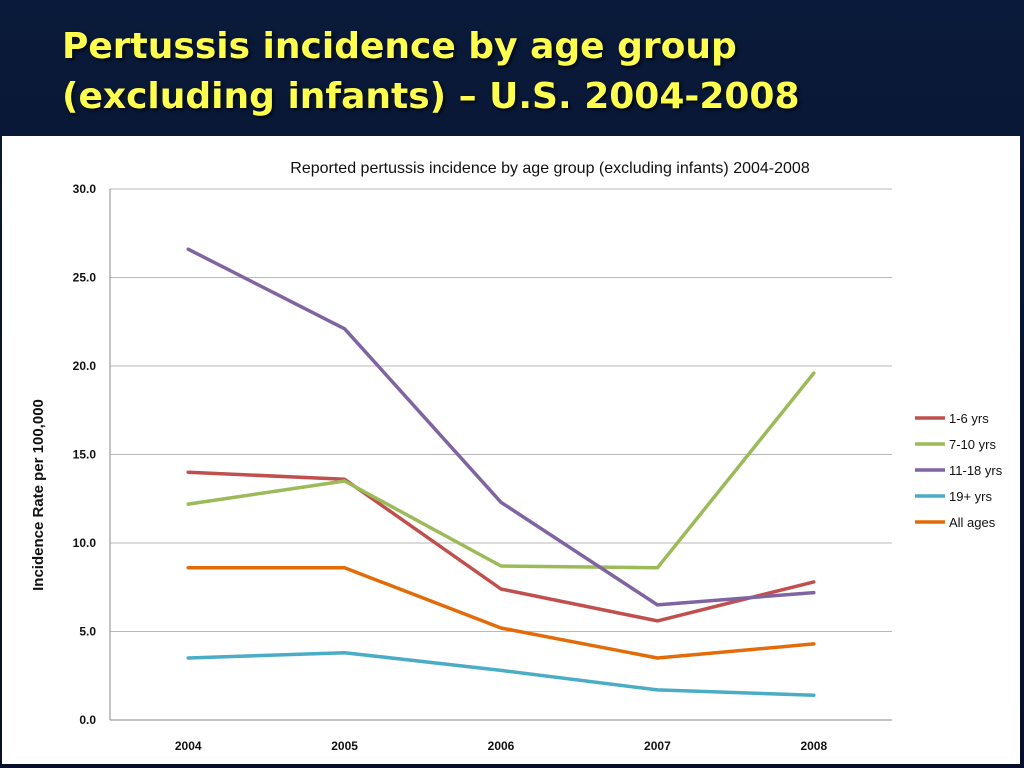 The height and width of the screenshot is (768, 1024). I want to click on legend-label: 19+ yrs, so click(970, 496).